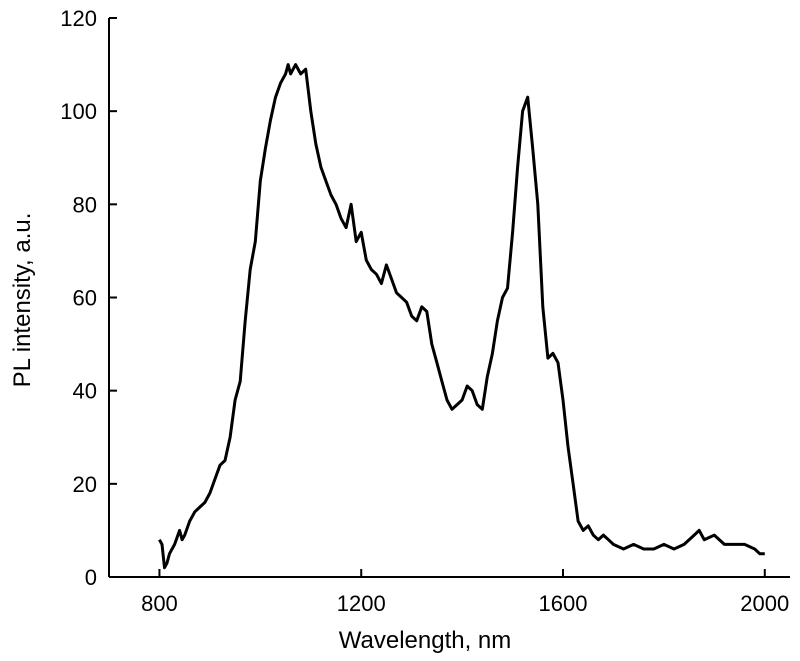  What do you see at coordinates (465, 592) in the screenshot?
I see `x-ticks: 800 1200 1600 2000` at bounding box center [465, 592].